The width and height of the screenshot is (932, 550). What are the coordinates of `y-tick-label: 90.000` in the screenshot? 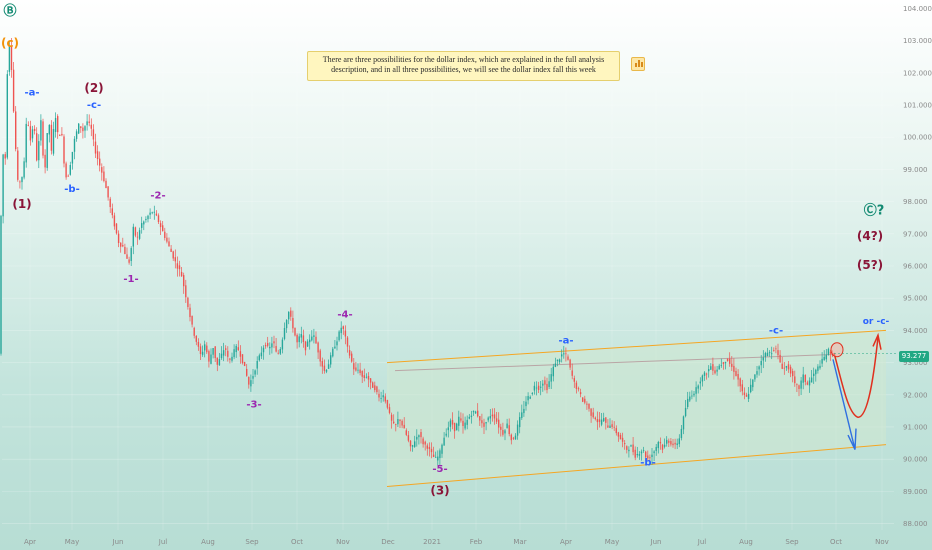 It's located at (915, 460).